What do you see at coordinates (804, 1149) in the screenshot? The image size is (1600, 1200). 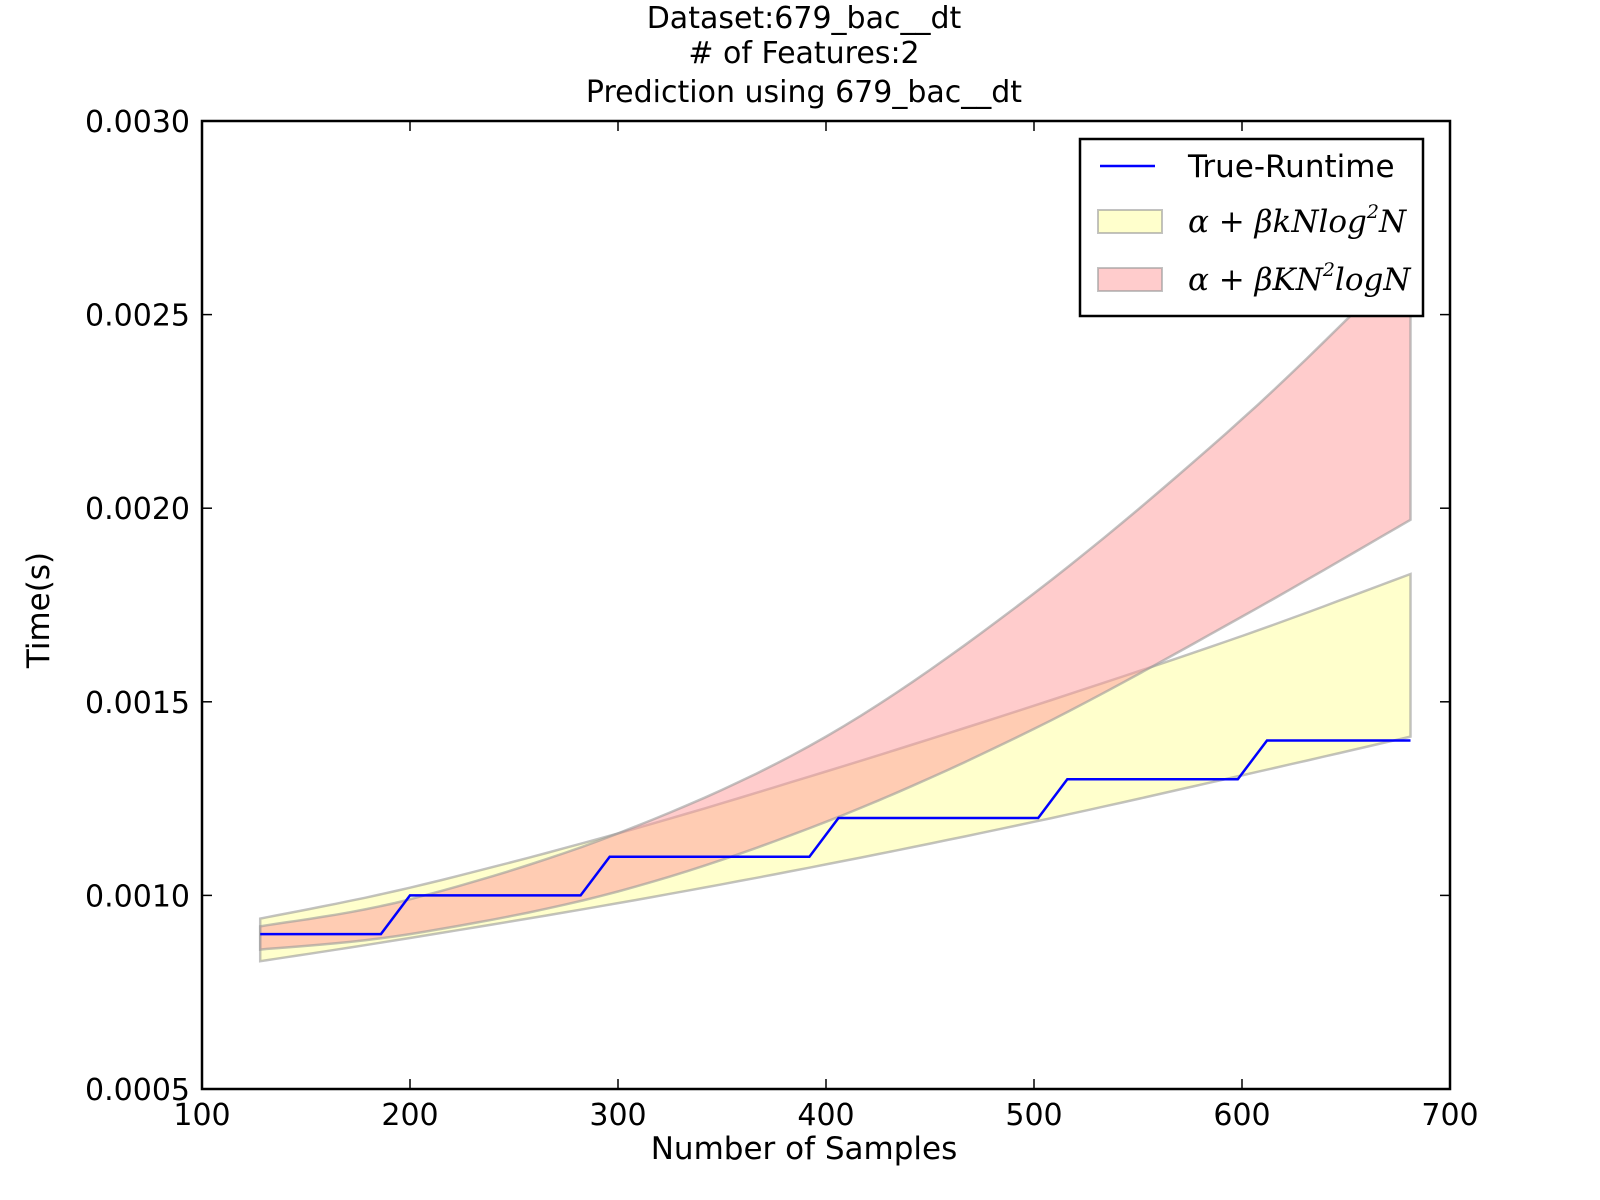 I see `x-axis-label: Number of Samples` at bounding box center [804, 1149].